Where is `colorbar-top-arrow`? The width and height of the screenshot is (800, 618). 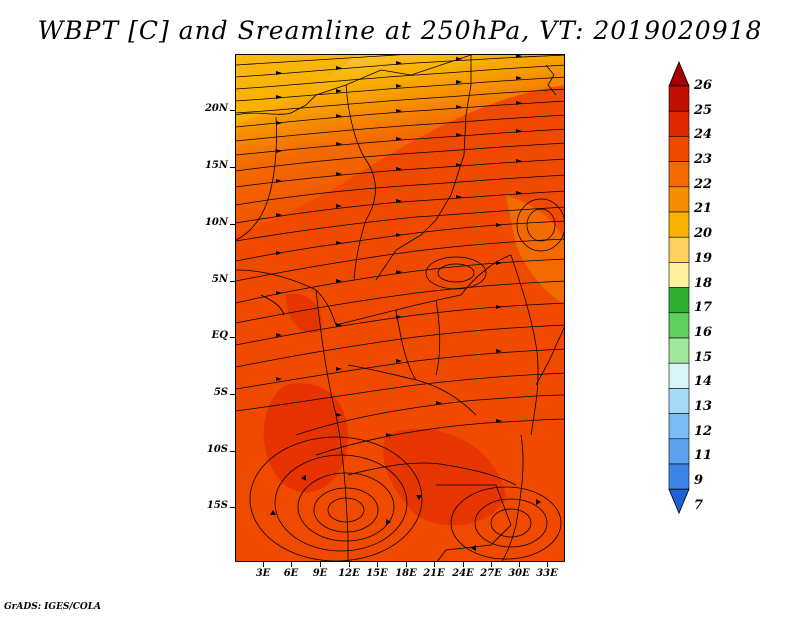 colorbar-top-arrow is located at coordinates (679, 73).